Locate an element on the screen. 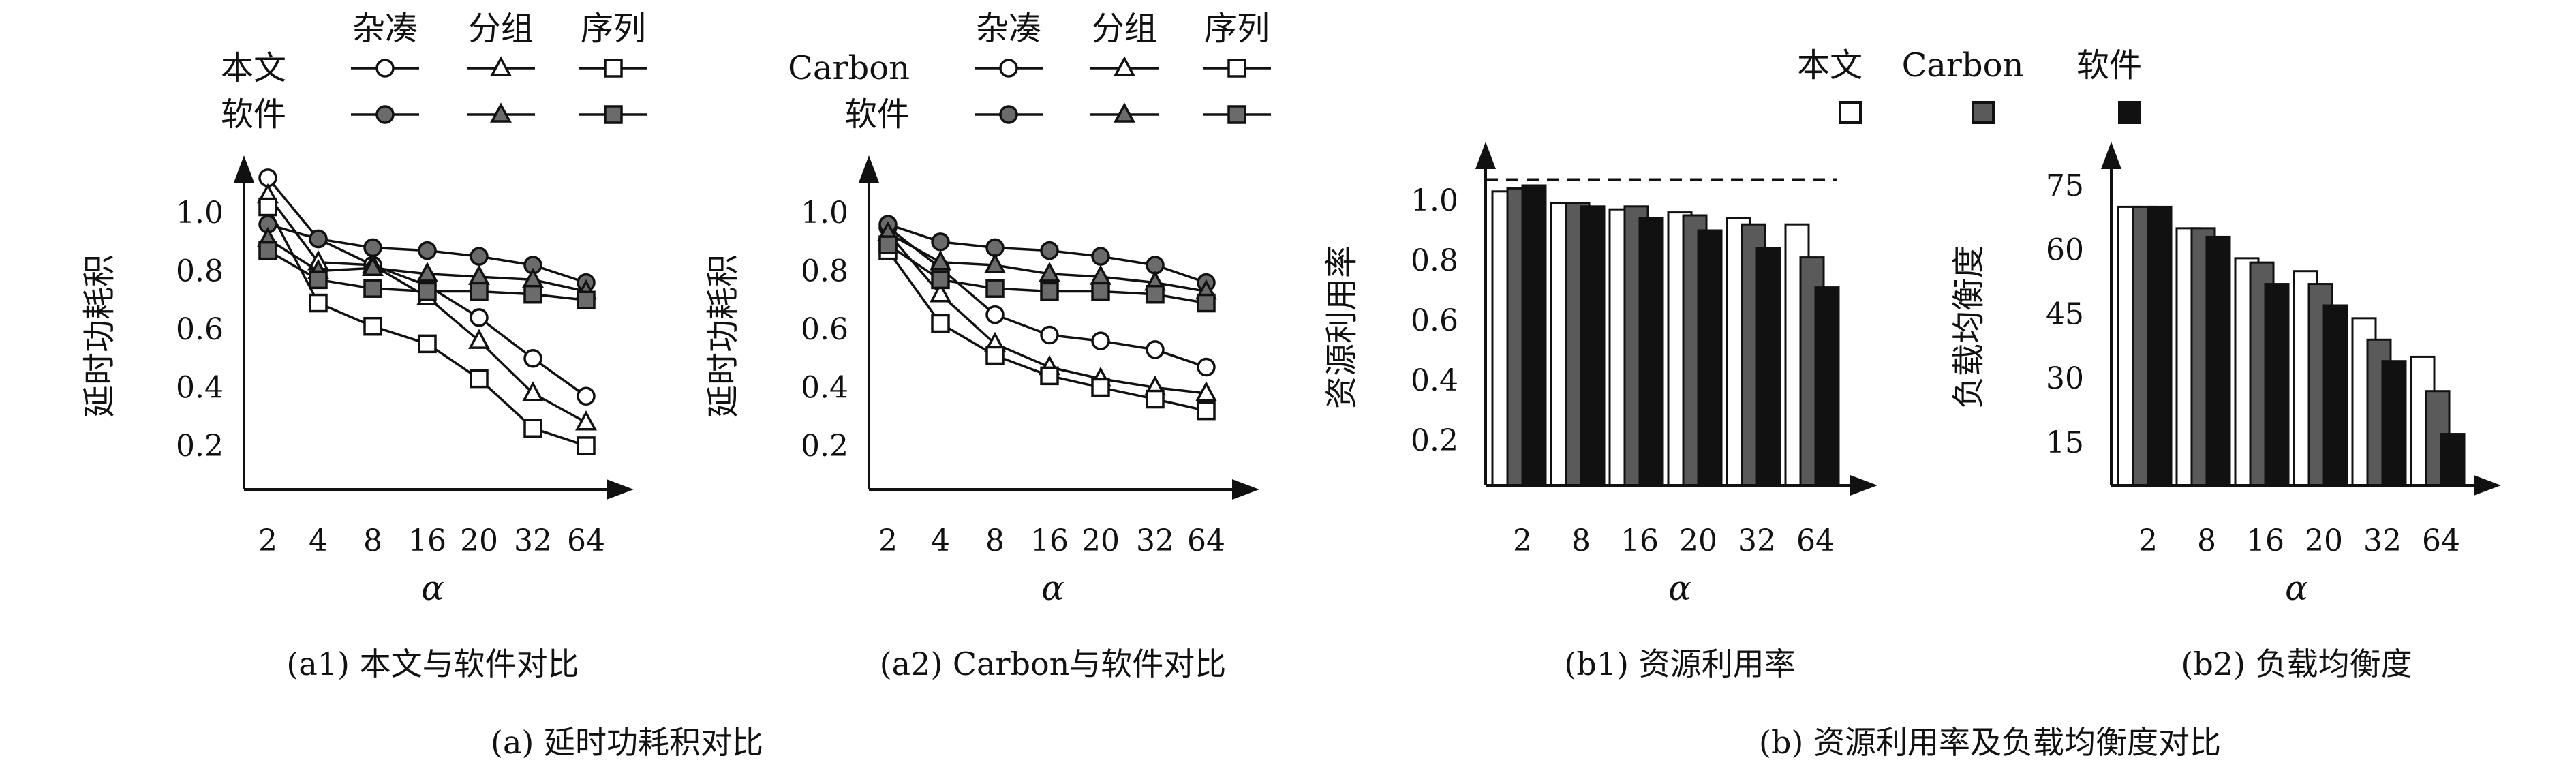  a2-x-axis-label: α is located at coordinates (1052, 588).